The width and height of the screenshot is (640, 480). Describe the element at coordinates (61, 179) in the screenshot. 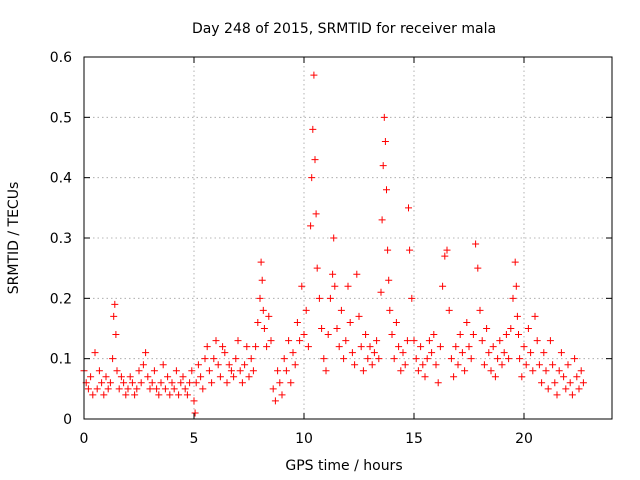

I see `y-tick-label: 0.4` at that location.